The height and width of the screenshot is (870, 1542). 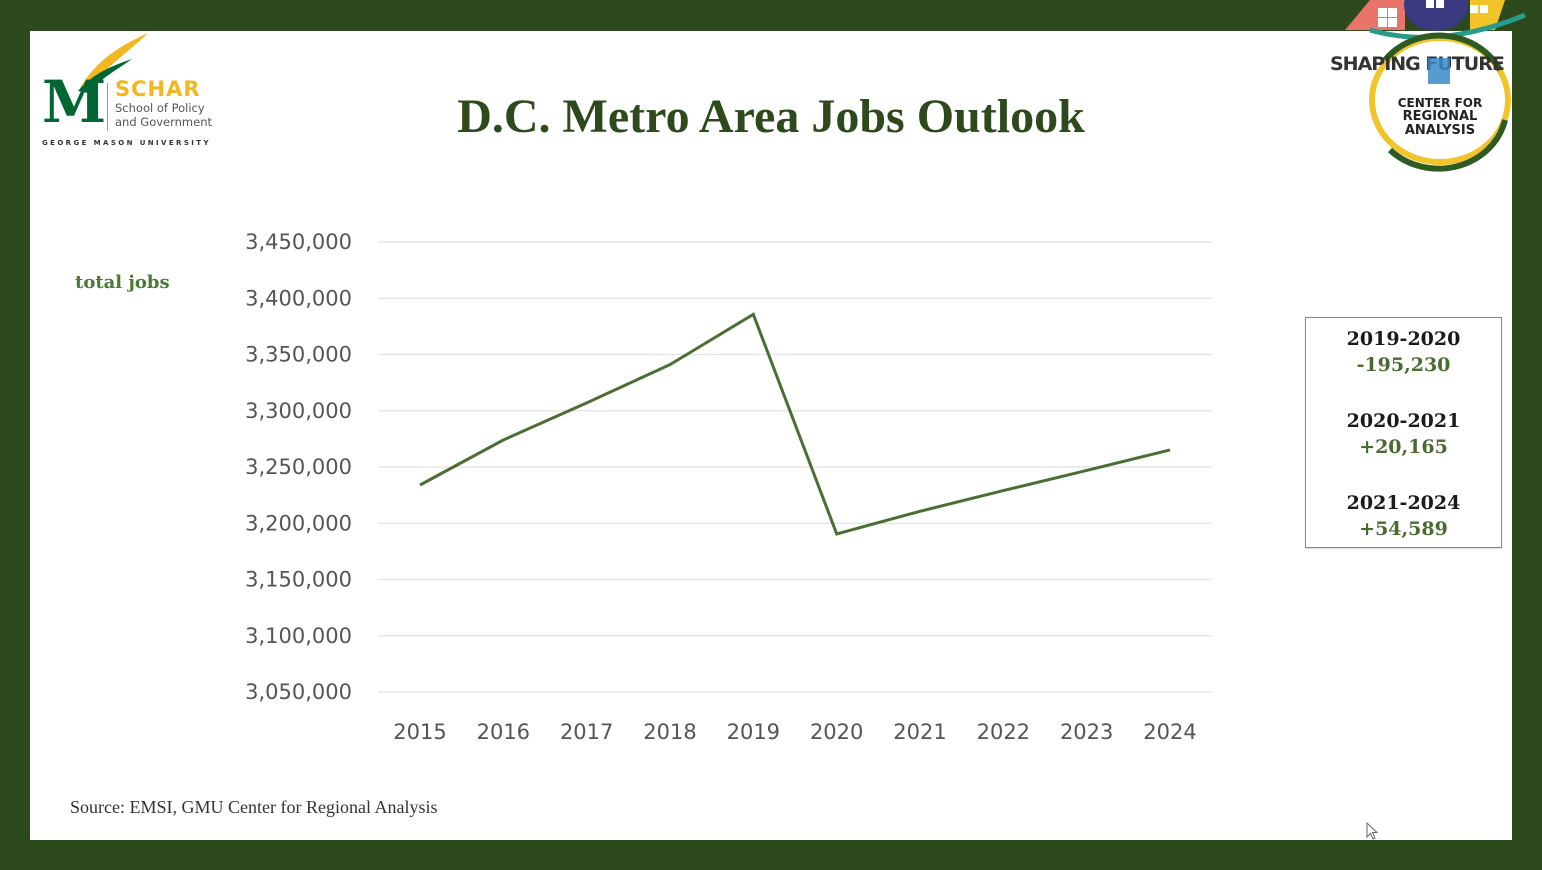 What do you see at coordinates (1169, 732) in the screenshot?
I see `x-tick-label: 2024` at bounding box center [1169, 732].